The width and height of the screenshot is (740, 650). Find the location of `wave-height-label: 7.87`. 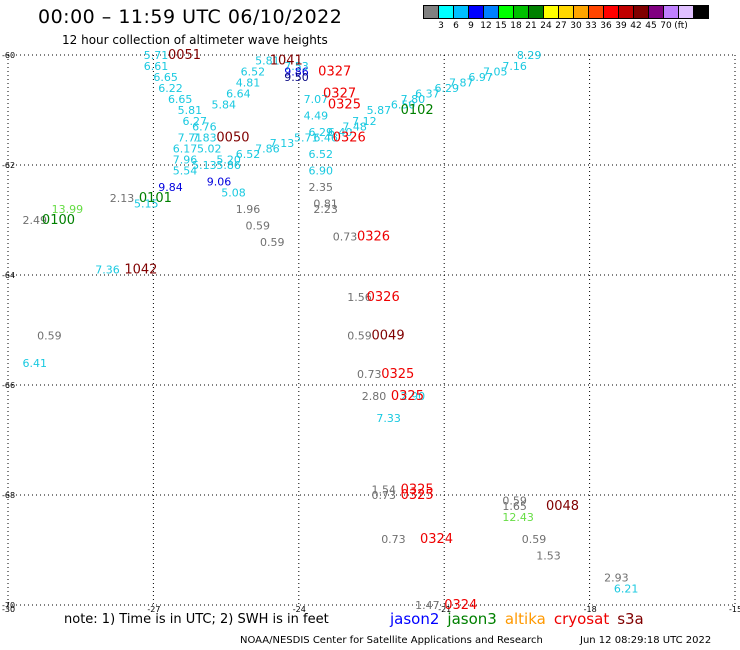

wave-height-label: 7.87 is located at coordinates (461, 83).